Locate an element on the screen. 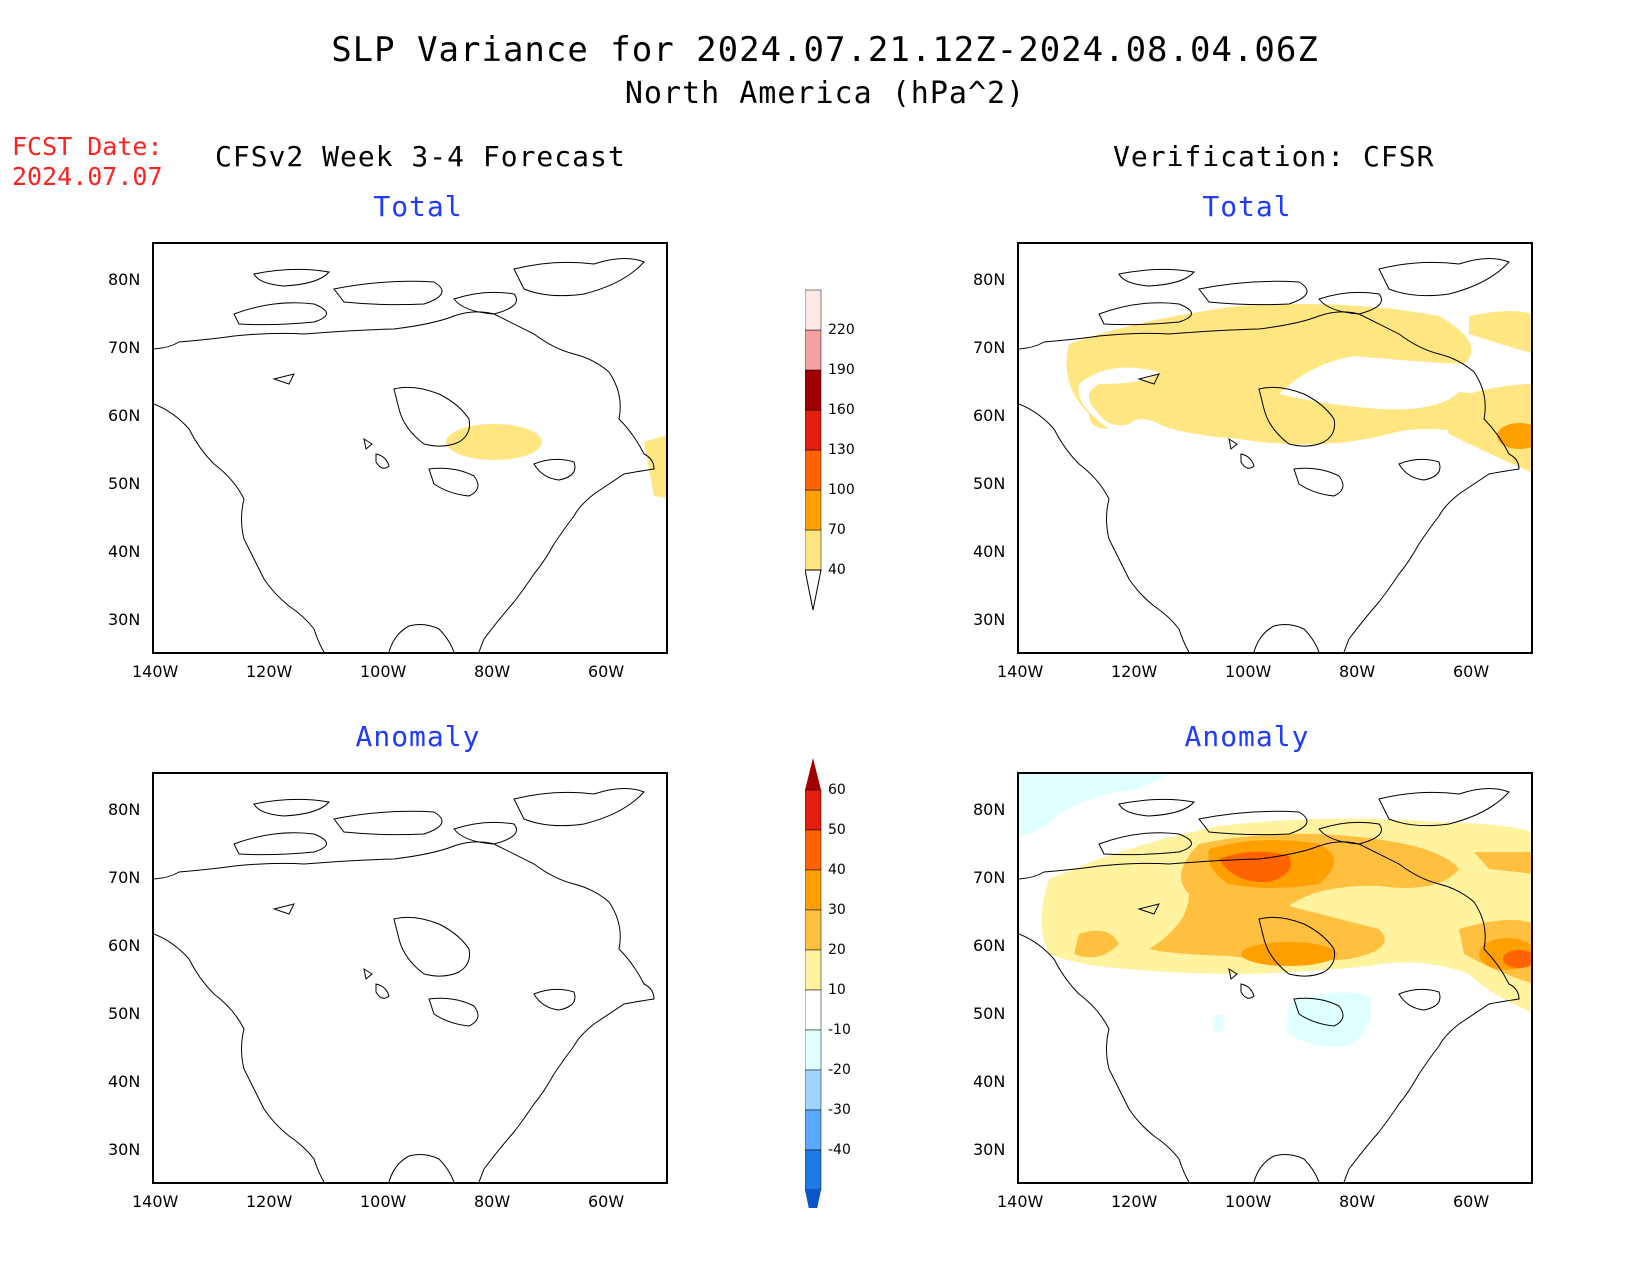  colorbar-level-label: 130 is located at coordinates (841, 450).